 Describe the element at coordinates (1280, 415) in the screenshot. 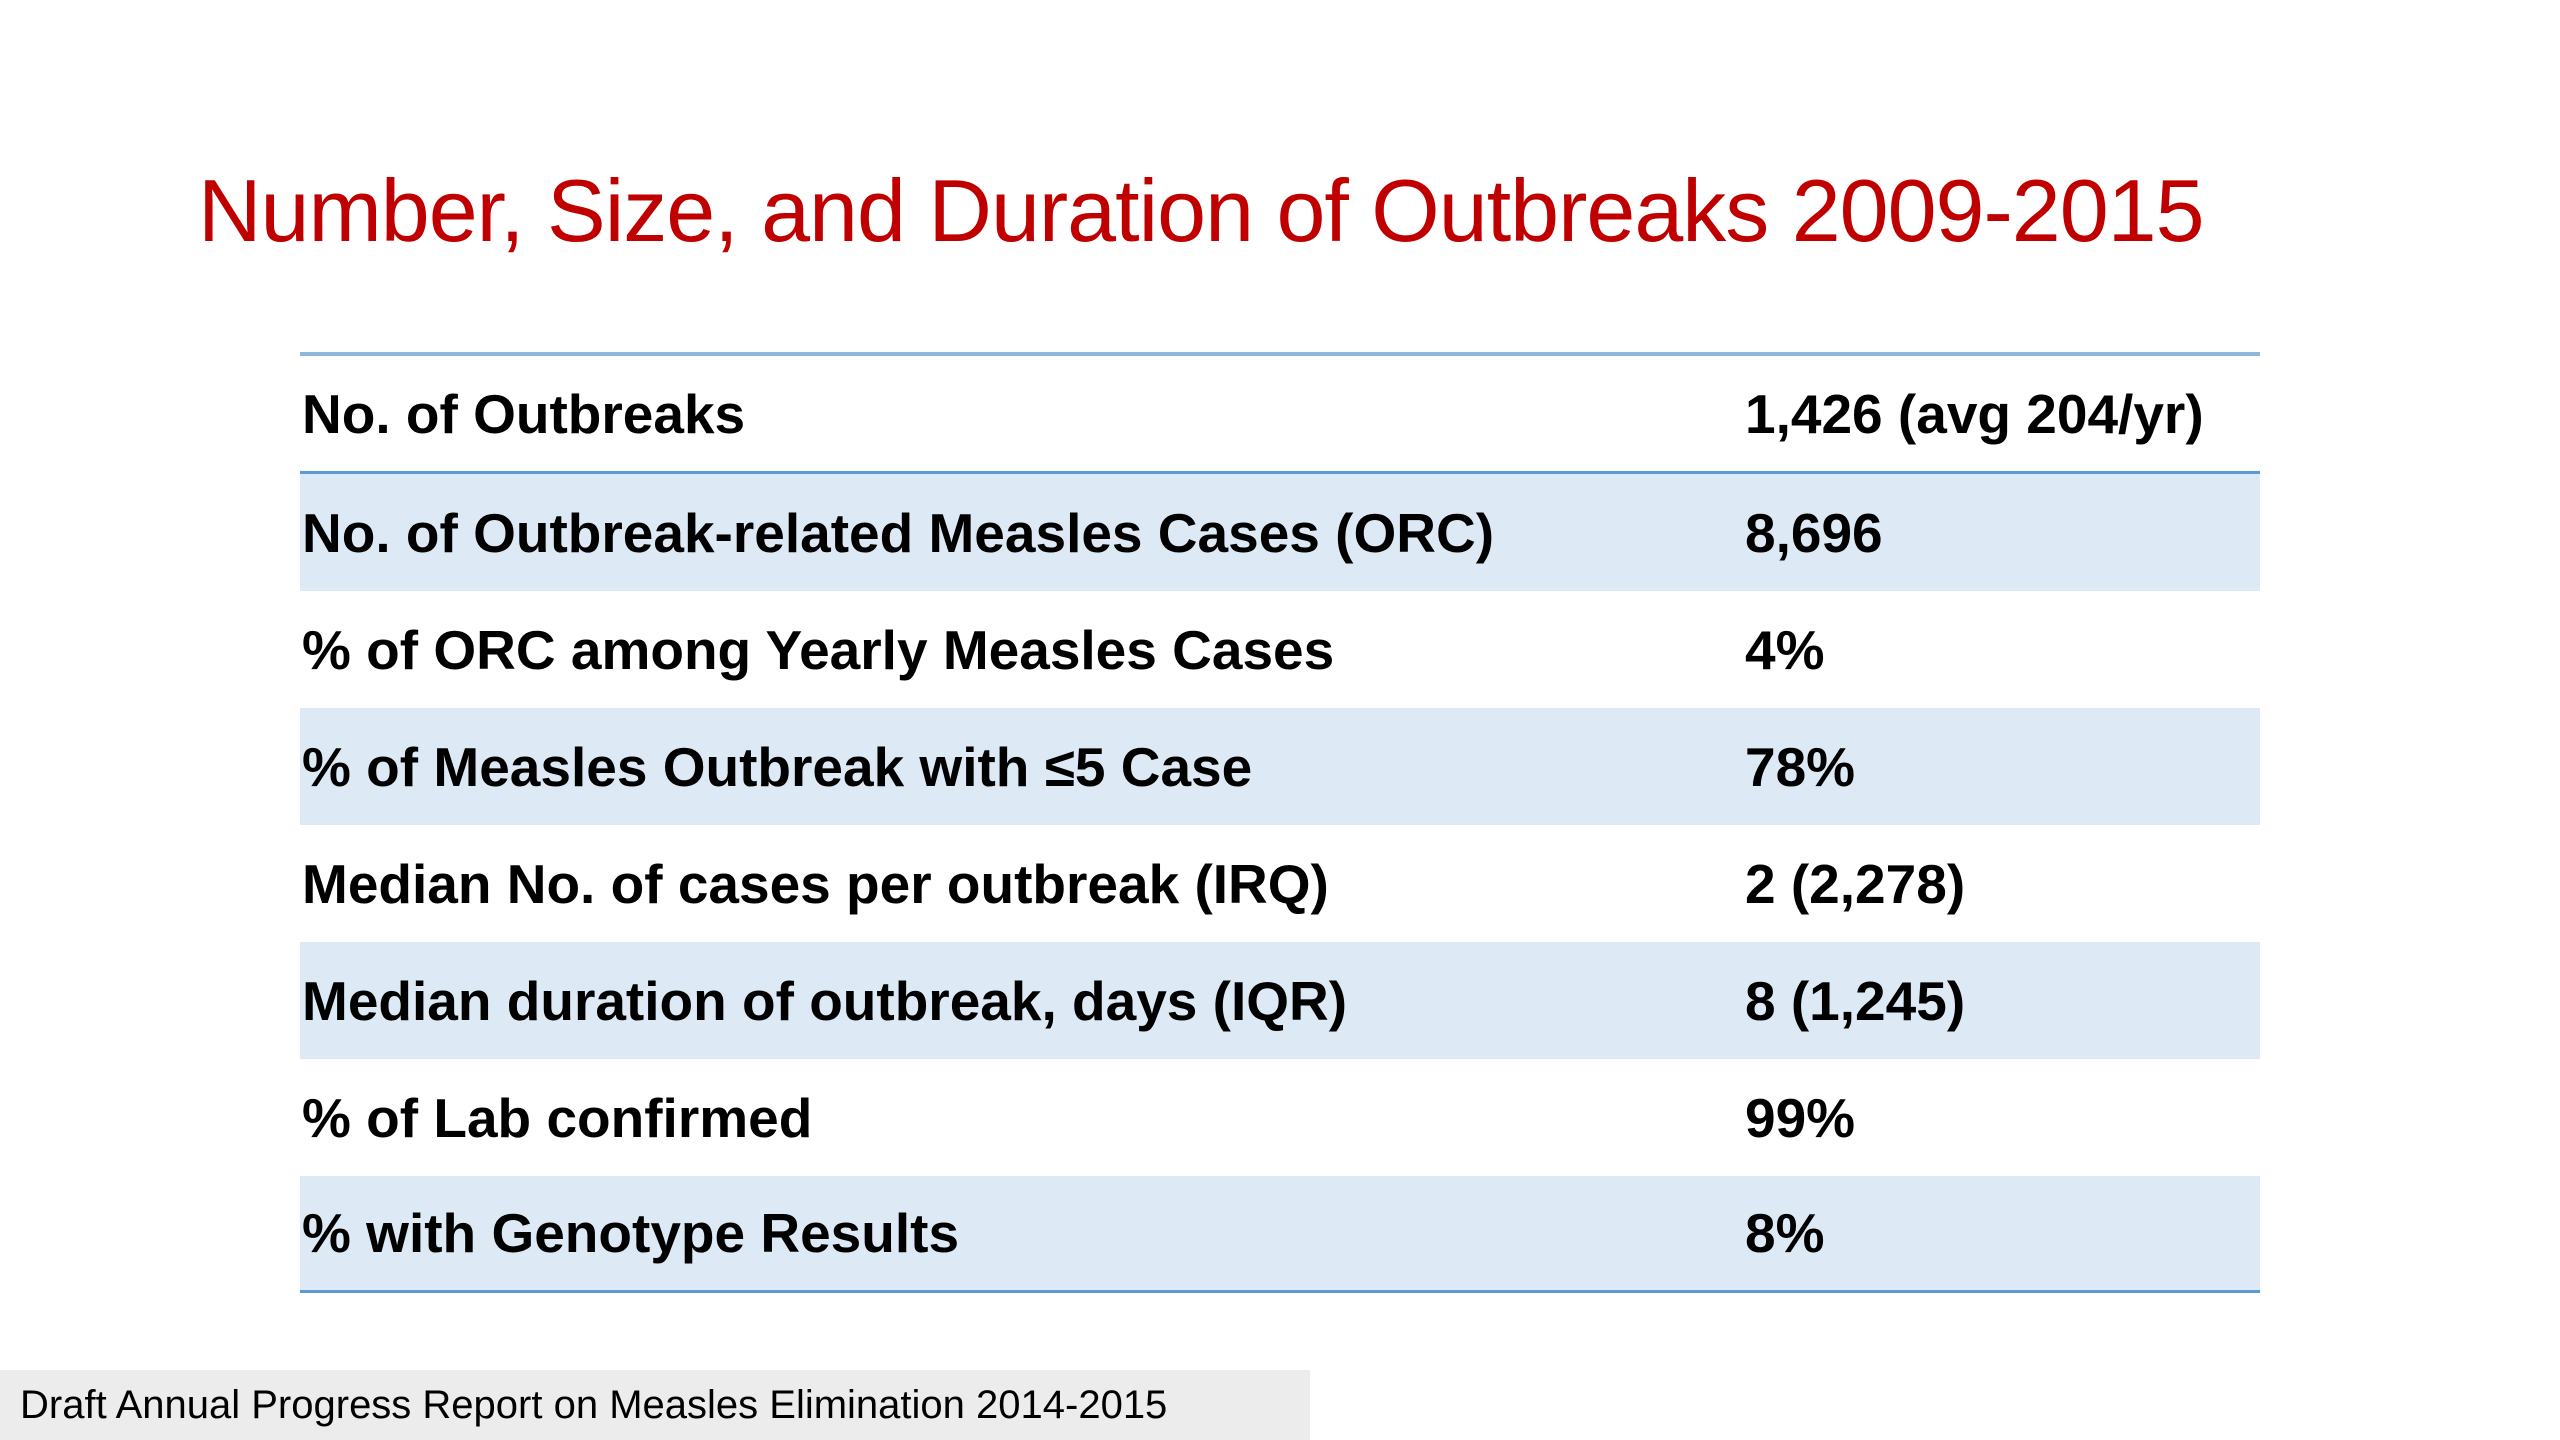

I see `table-row: No. of Outbreaks 1,426 (avg 204/yr)` at that location.